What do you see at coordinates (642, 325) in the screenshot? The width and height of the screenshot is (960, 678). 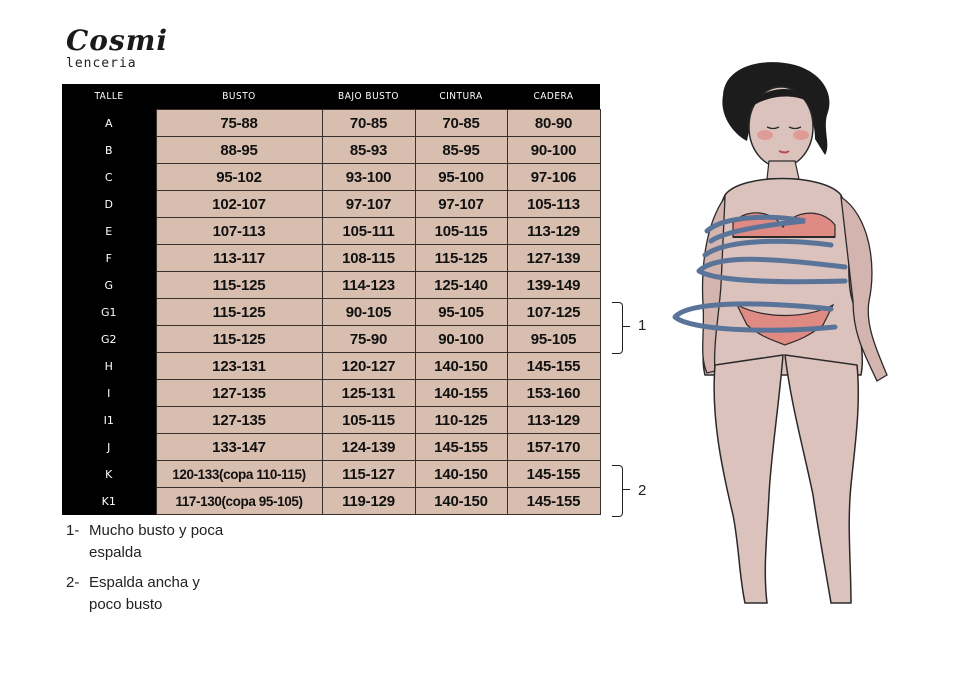 I see `bracket-1-label: 1` at bounding box center [642, 325].